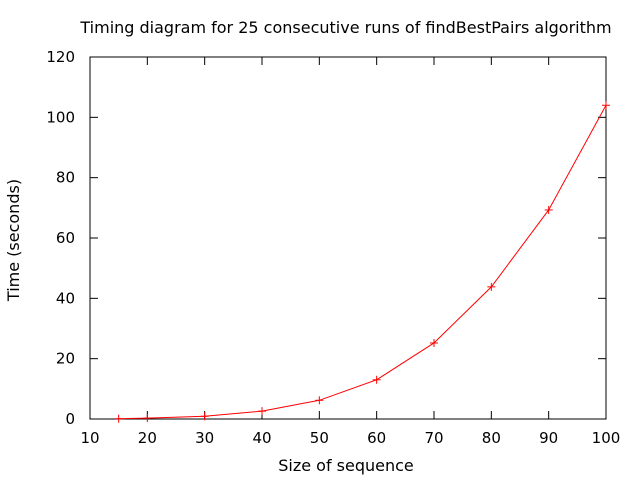  I want to click on x-tick-label: 50, so click(319, 438).